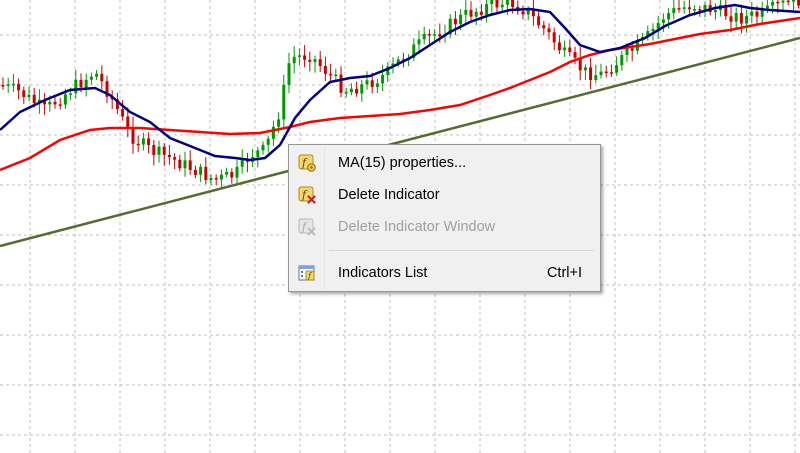 This screenshot has width=800, height=453. What do you see at coordinates (383, 273) in the screenshot?
I see `menu-item-label: Indicators List` at bounding box center [383, 273].